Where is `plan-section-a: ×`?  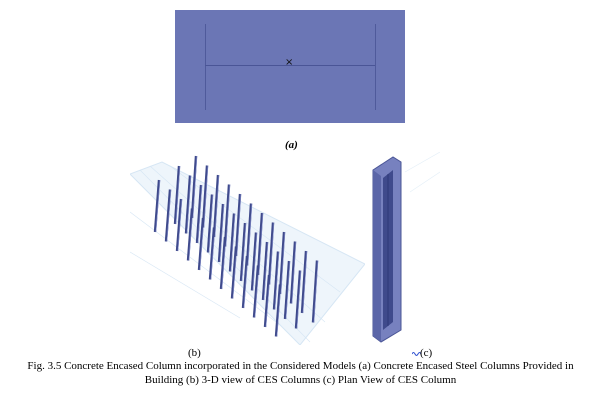
plan-section-a: × is located at coordinates (290, 66).